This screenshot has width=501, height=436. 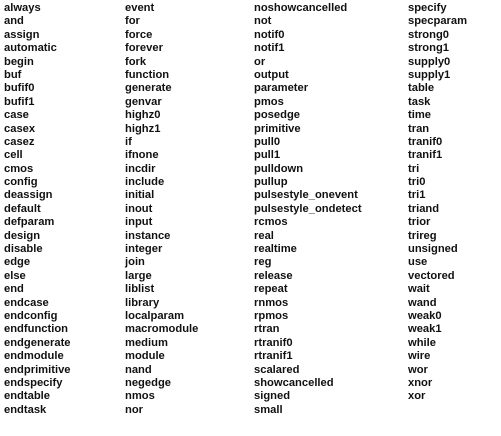 What do you see at coordinates (143, 101) in the screenshot?
I see `keyword: genvar` at bounding box center [143, 101].